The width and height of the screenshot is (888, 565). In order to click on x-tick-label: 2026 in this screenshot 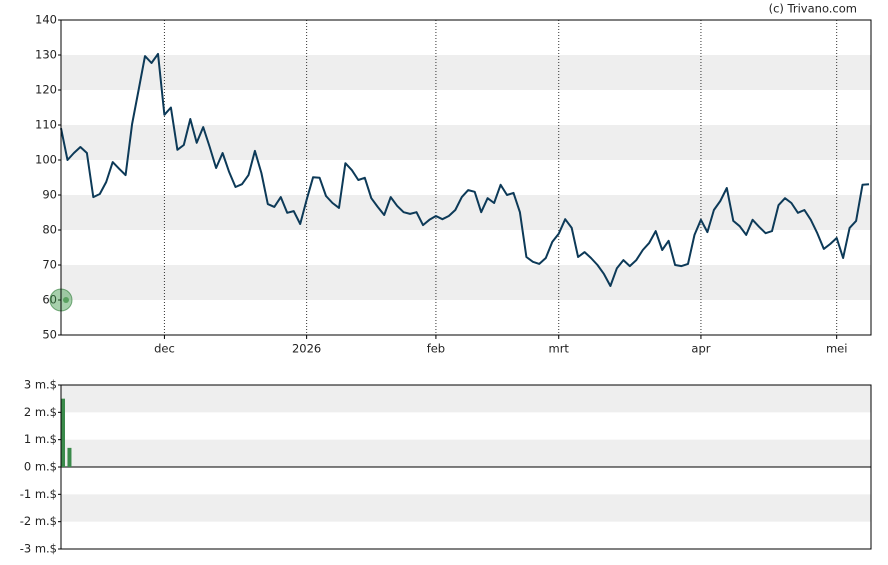, I will do `click(306, 349)`.